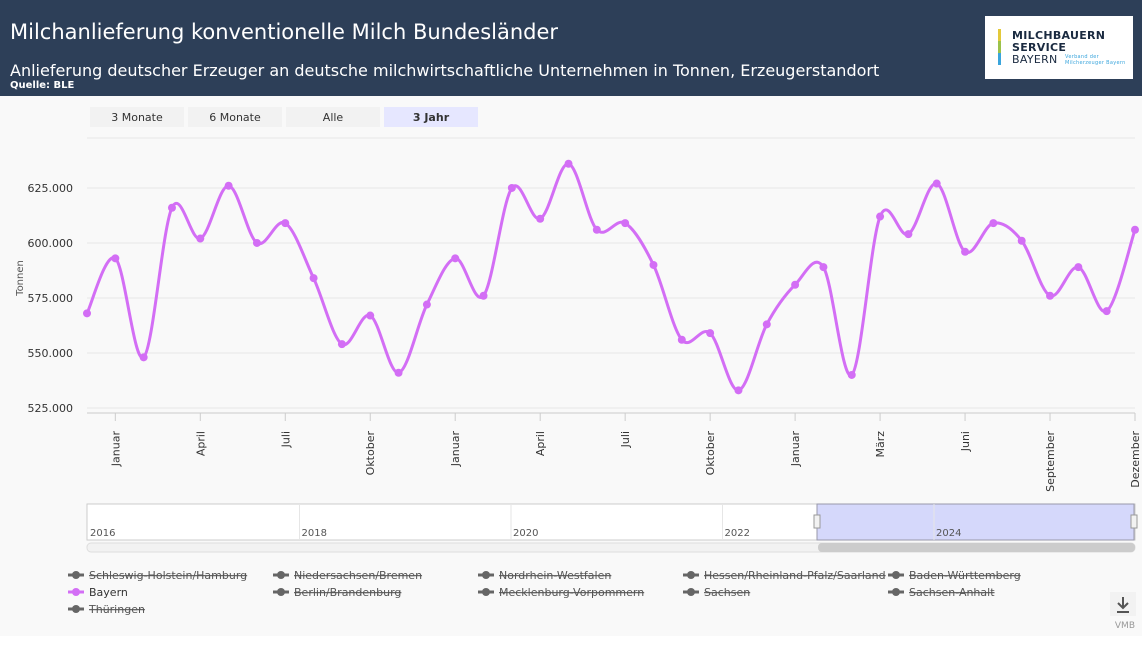 This screenshot has height=671, width=1142. I want to click on logo-text: SERVICE, so click(1039, 47).